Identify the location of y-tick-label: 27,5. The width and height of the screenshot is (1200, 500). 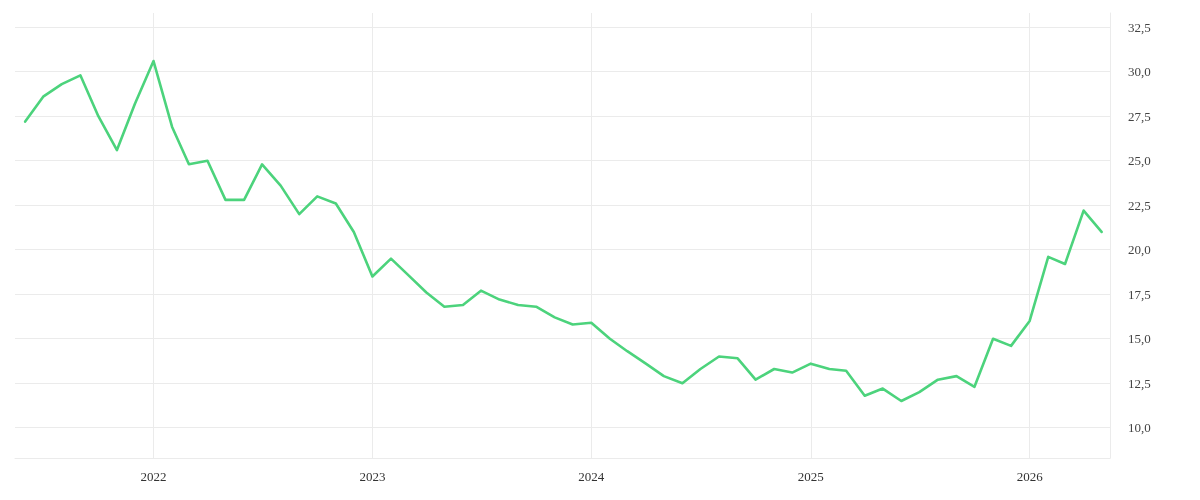
(1139, 116).